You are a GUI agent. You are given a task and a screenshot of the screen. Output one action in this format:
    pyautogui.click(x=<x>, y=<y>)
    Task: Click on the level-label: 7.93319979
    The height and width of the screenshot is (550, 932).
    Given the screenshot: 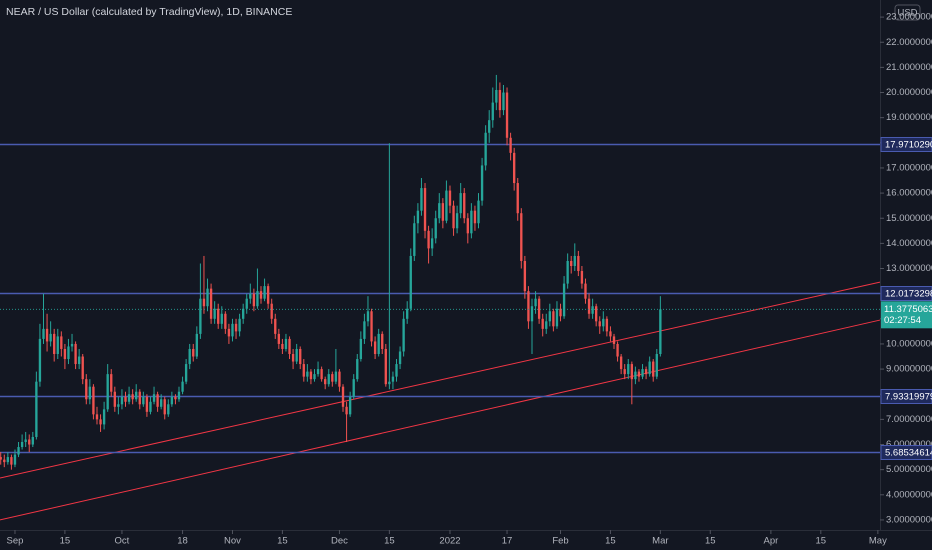 What is the action you would take?
    pyautogui.click(x=908, y=397)
    